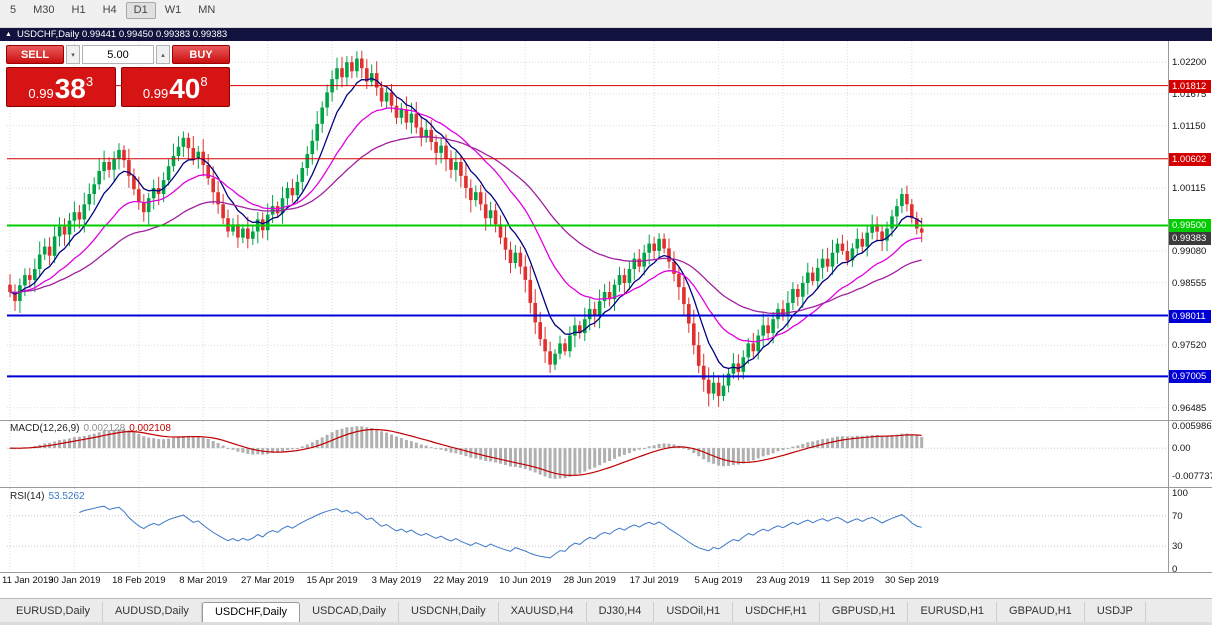  What do you see at coordinates (70, 88) in the screenshot?
I see `bid-big-digits: 38` at bounding box center [70, 88].